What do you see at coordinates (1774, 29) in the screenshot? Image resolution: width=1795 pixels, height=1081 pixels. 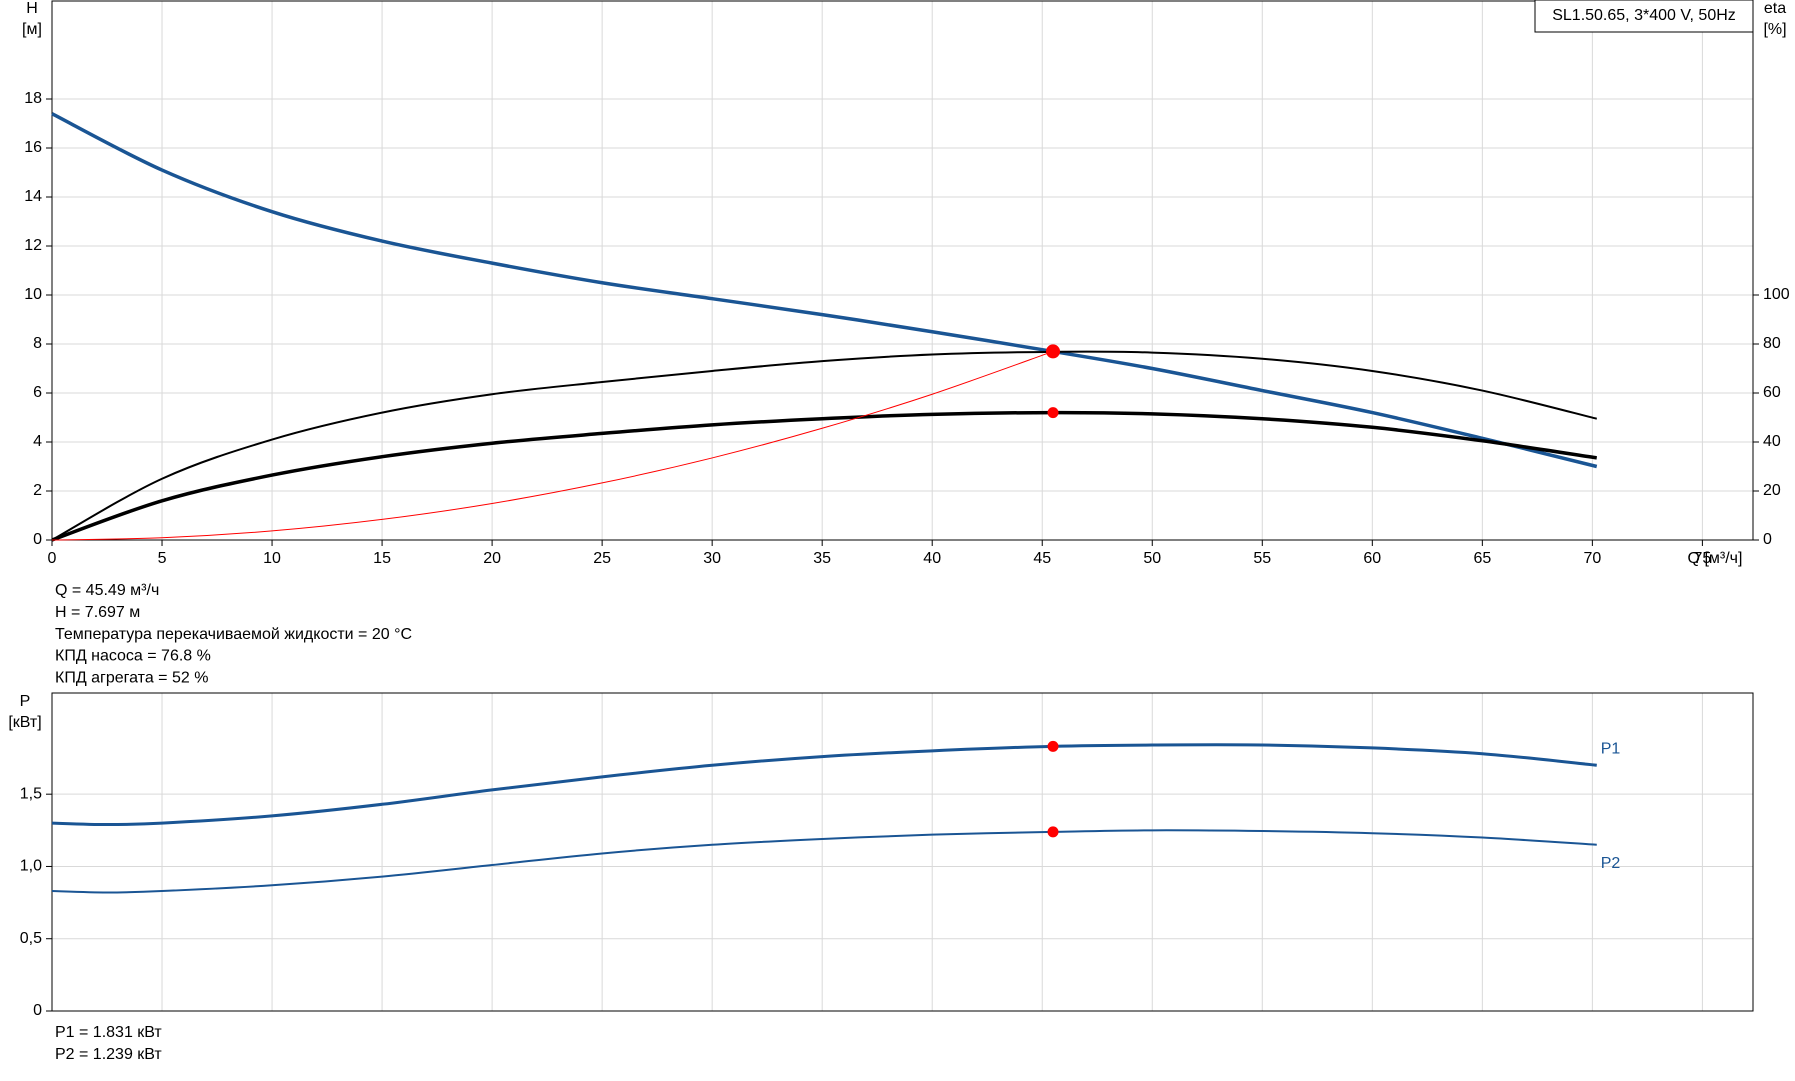 I see `y2-axis-unit: [%]` at bounding box center [1774, 29].